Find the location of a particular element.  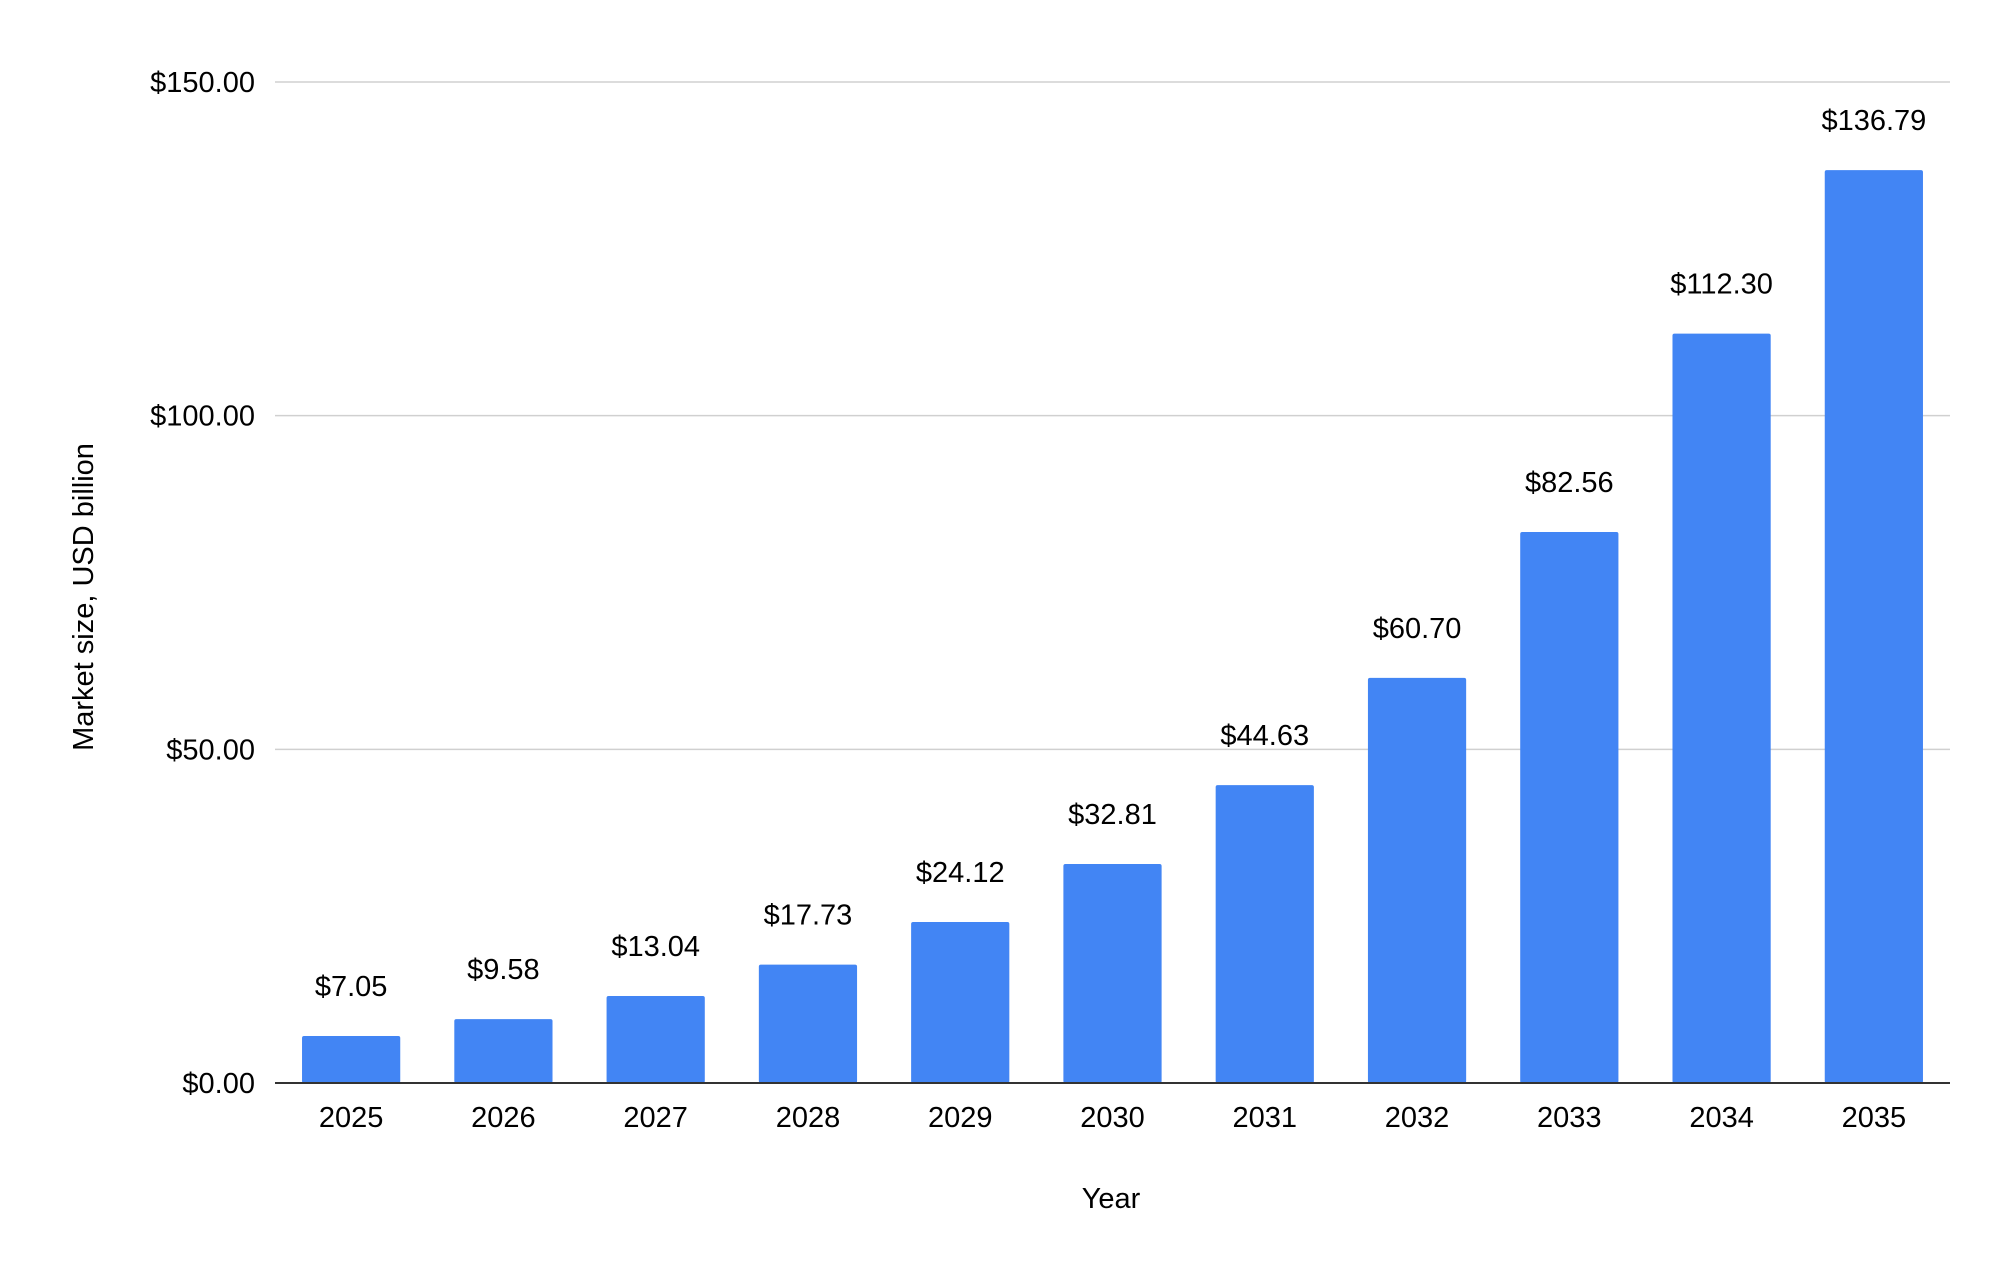

y-axis-title: Market size, USD billion is located at coordinates (84, 597).